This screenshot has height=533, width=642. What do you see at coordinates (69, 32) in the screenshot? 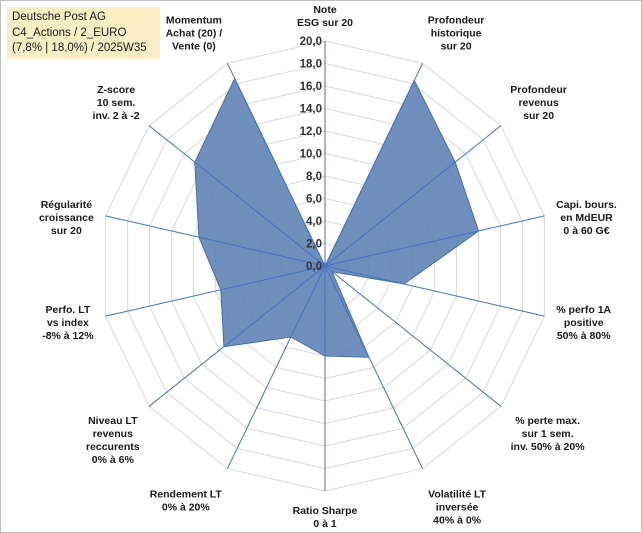
I see `title-category: C4_Actions / 2_EURO` at bounding box center [69, 32].